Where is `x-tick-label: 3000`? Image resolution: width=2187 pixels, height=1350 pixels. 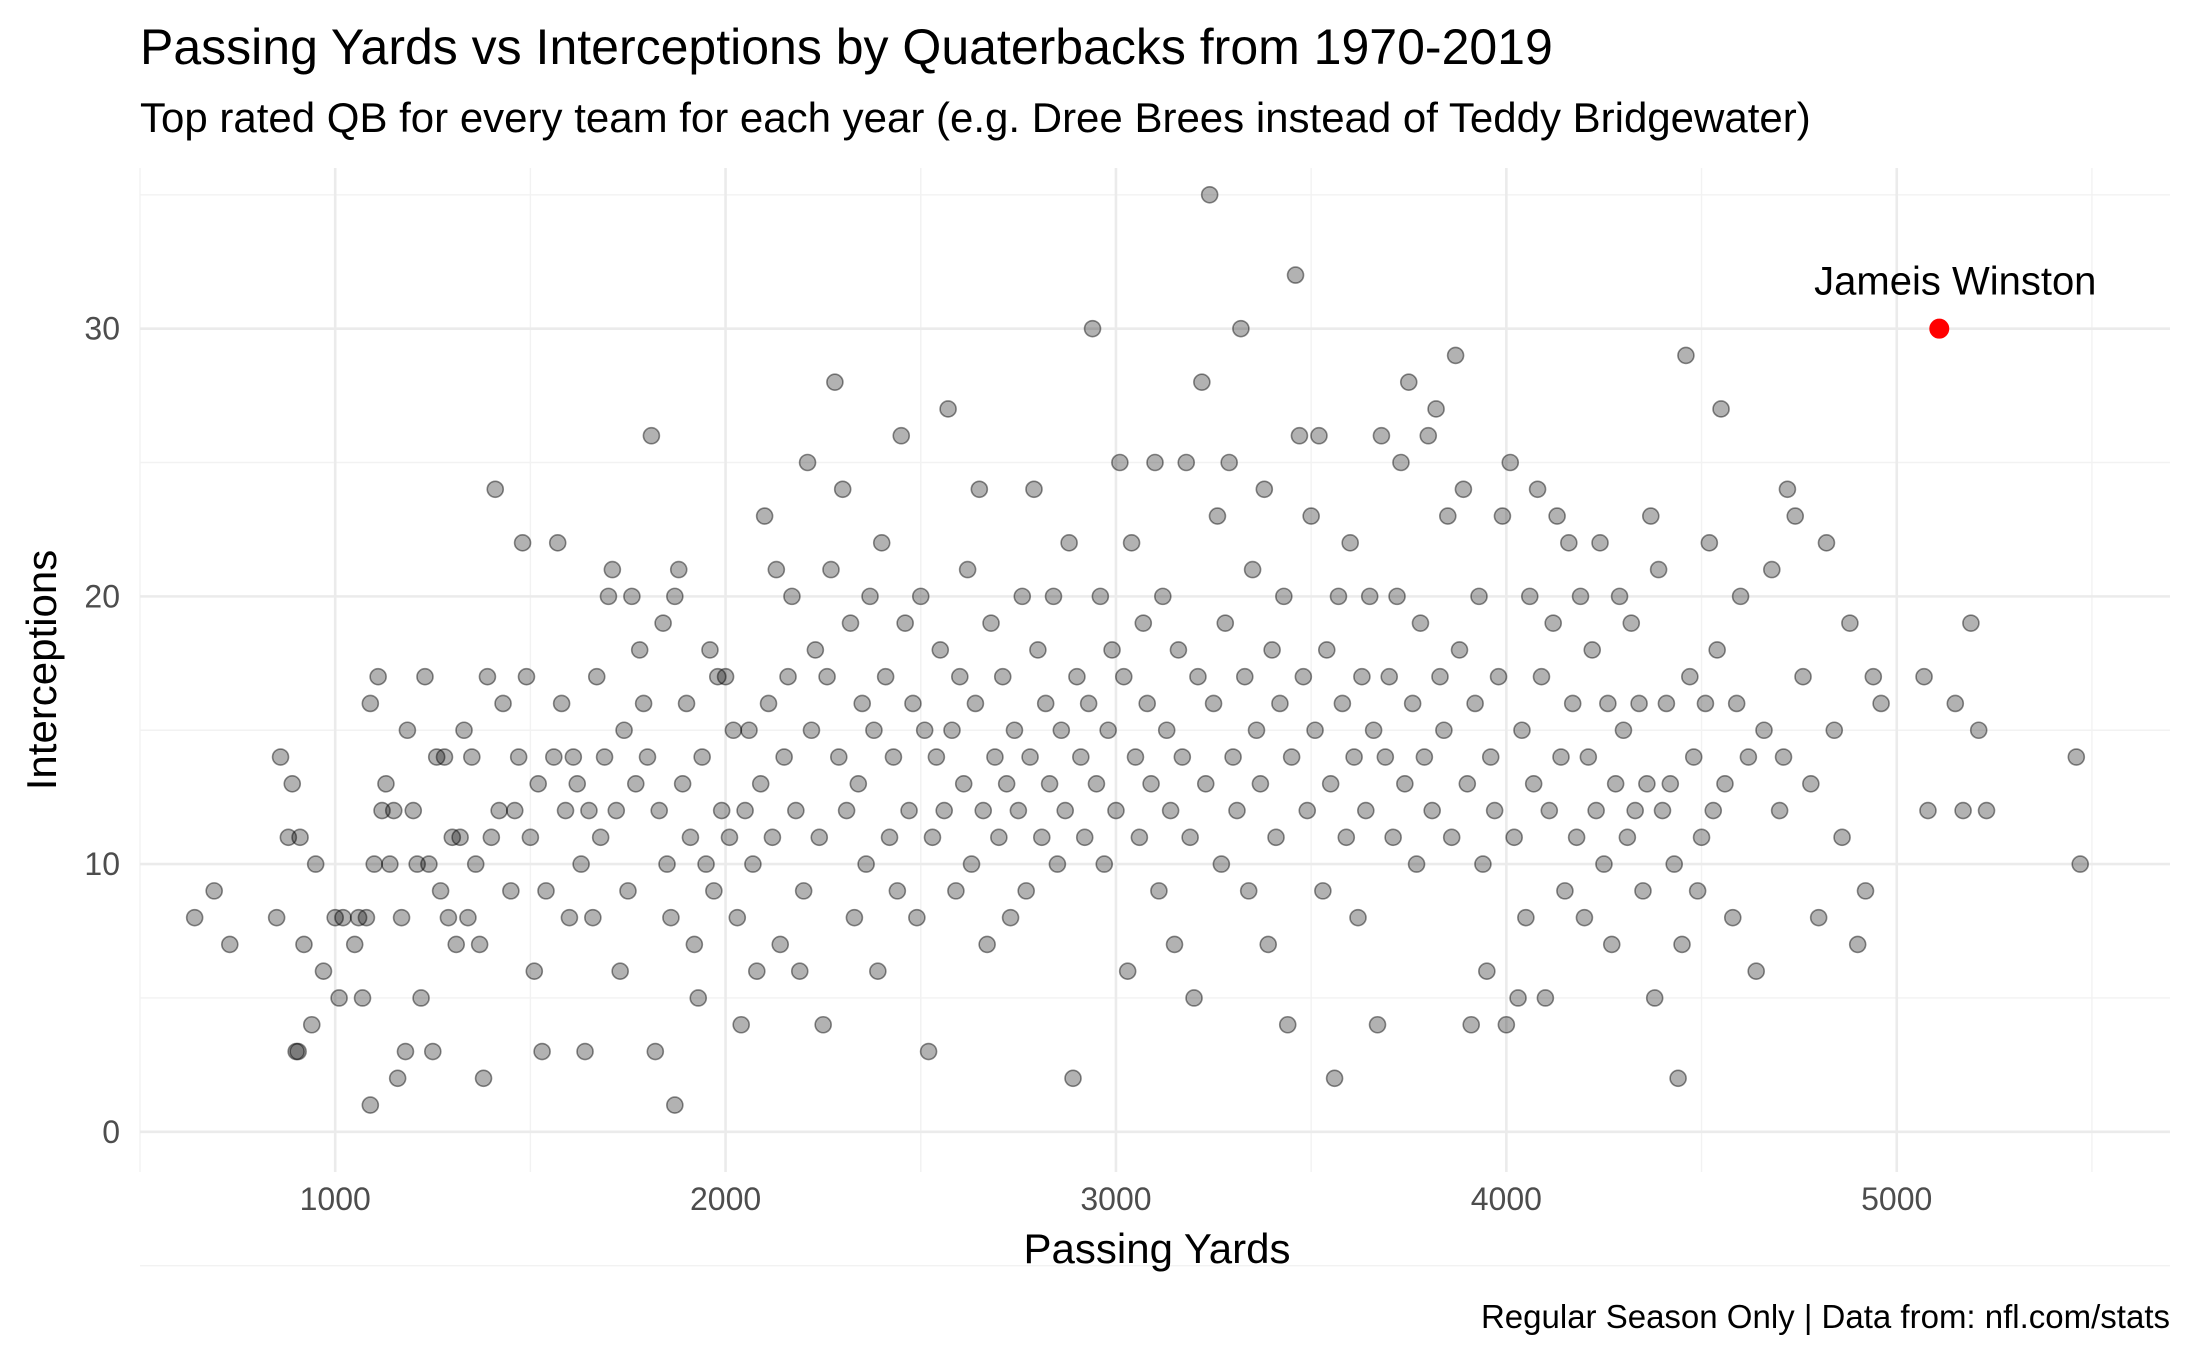 x-tick-label: 3000 is located at coordinates (1115, 1199).